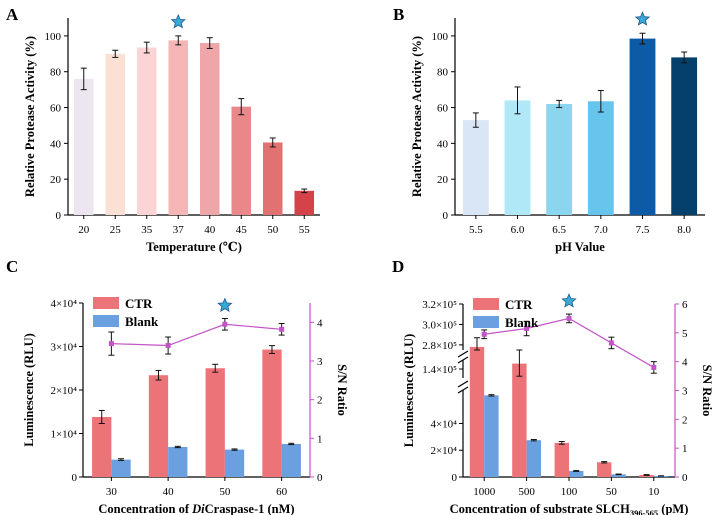 This screenshot has height=515, width=720. What do you see at coordinates (580, 247) in the screenshot?
I see `x-axis-label: pH Value` at bounding box center [580, 247].